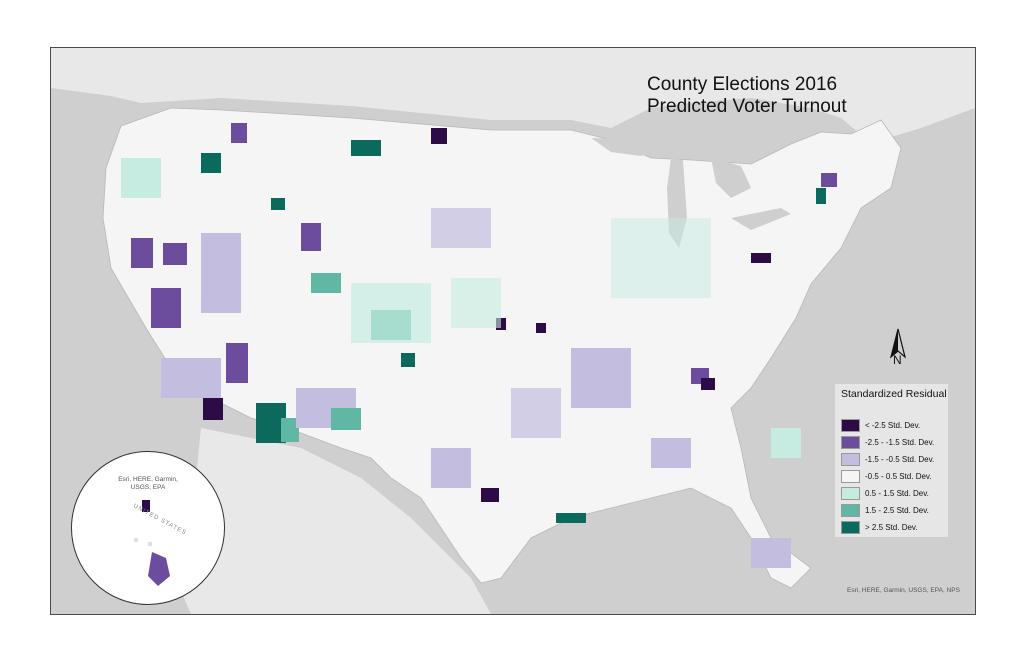 The height and width of the screenshot is (662, 1023). What do you see at coordinates (900, 442) in the screenshot?
I see `legend-label: -2.5 - -1.5 Std. Dev.` at bounding box center [900, 442].